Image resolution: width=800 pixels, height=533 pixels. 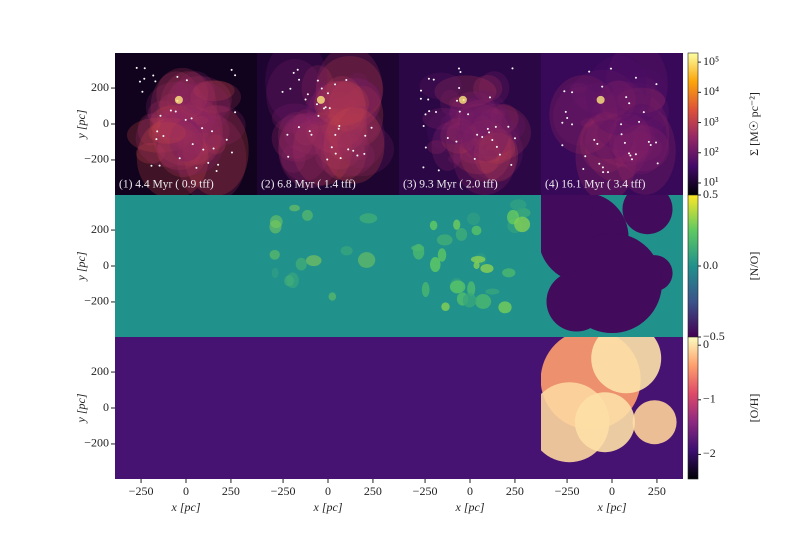 What do you see at coordinates (754, 266) in the screenshot?
I see `colorbar-label: [N/O]` at bounding box center [754, 266].